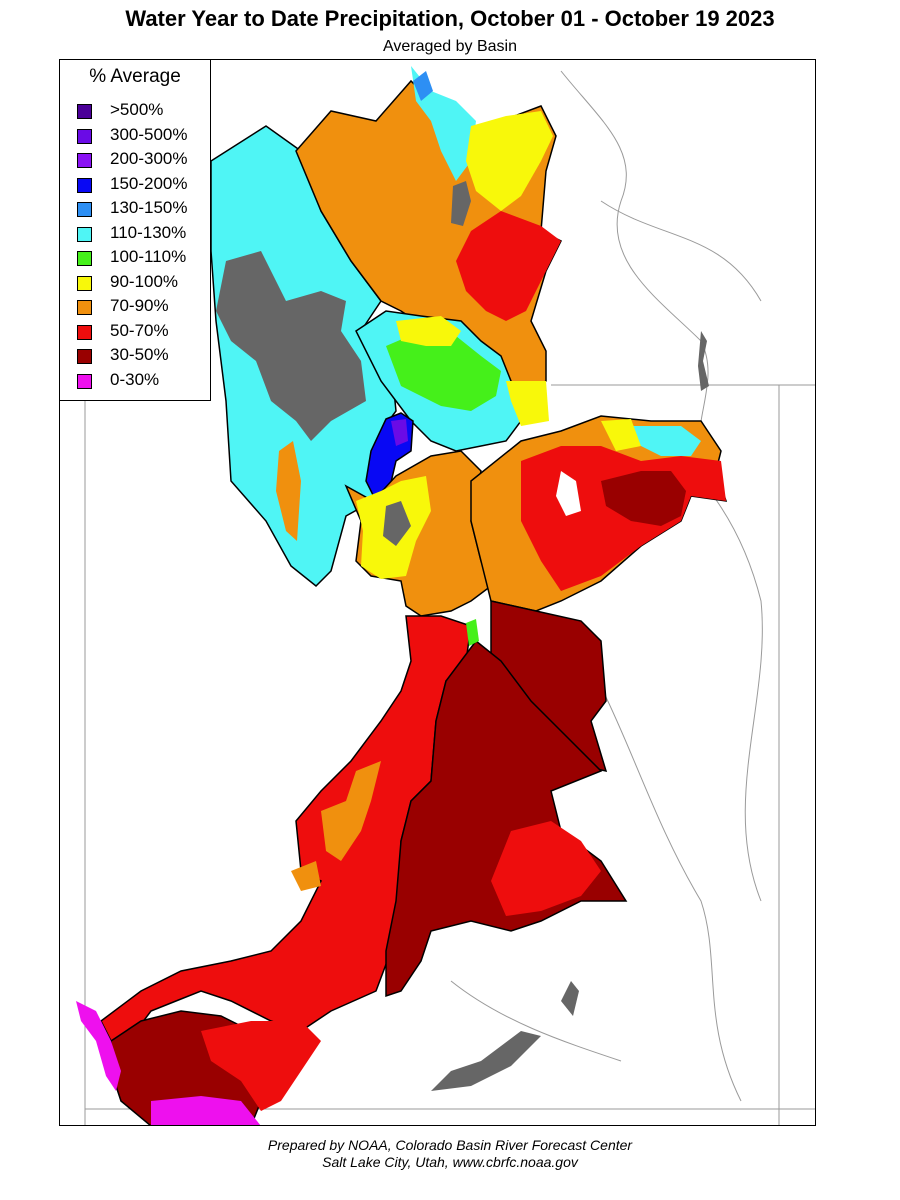  What do you see at coordinates (681, 251) in the screenshot?
I see `river-line-b` at bounding box center [681, 251].